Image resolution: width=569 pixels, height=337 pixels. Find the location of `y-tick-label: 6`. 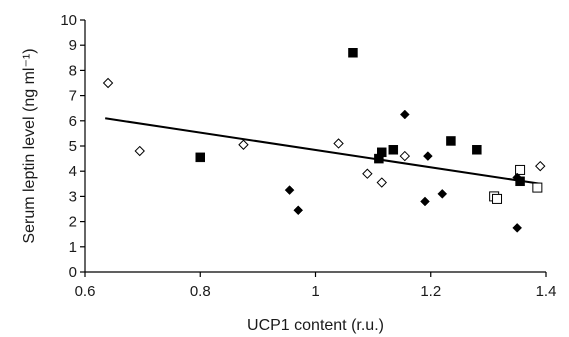

y-tick-label: 6 is located at coordinates (73, 121).